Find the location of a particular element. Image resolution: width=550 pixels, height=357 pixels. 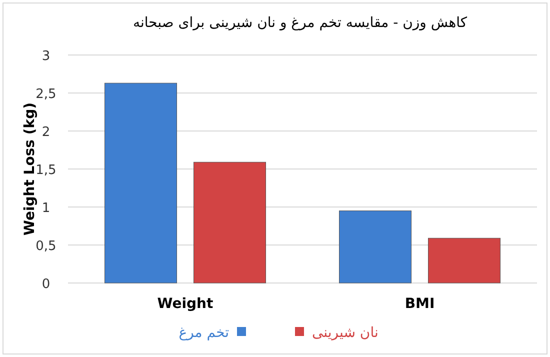

x-tick-label: Weight is located at coordinates (185, 304).